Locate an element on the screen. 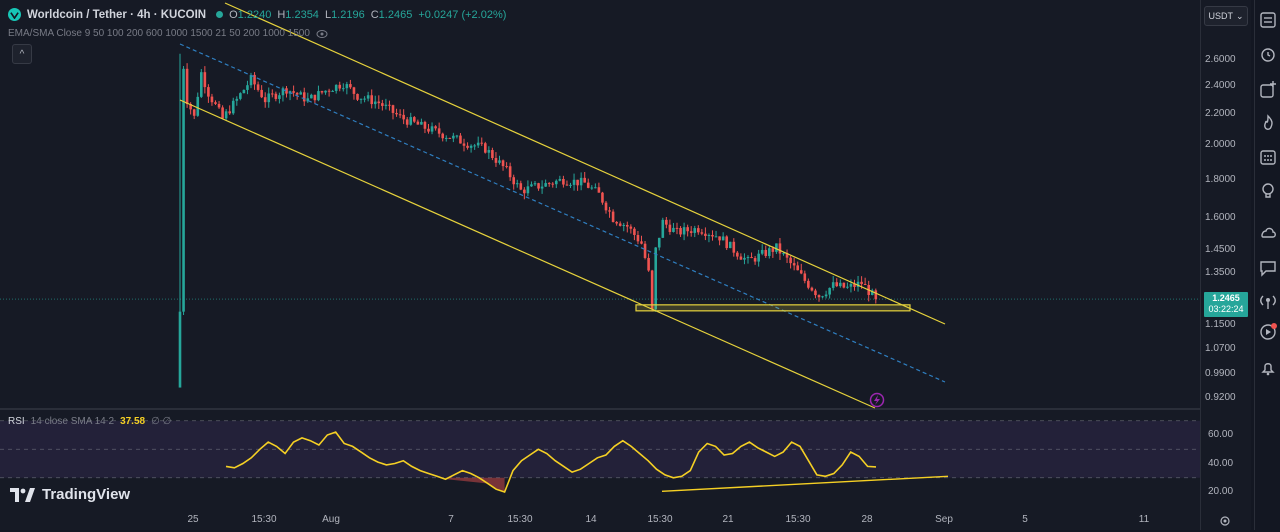  eye-visibility-icon is located at coordinates (322, 34).